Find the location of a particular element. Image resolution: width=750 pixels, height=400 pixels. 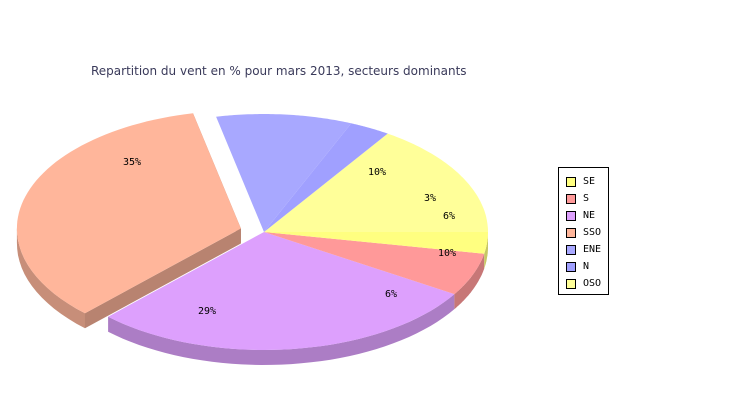

legend: SE S NE SSO ENE N OSO is located at coordinates (583, 231).